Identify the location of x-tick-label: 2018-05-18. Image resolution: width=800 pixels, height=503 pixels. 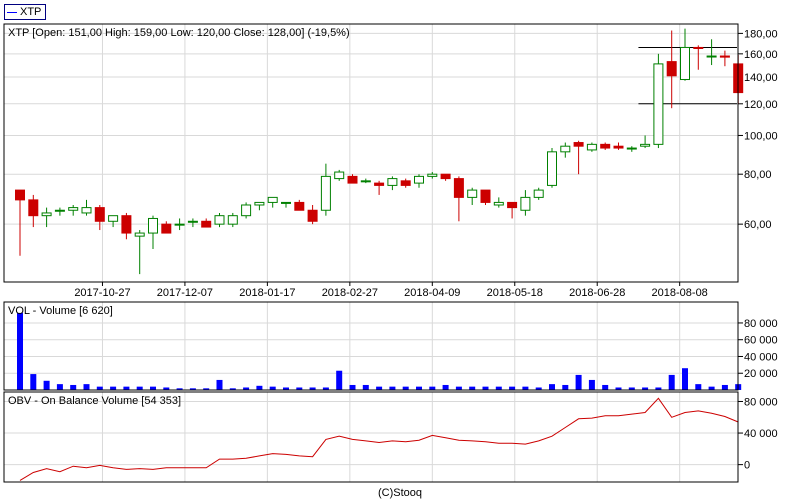
(515, 293).